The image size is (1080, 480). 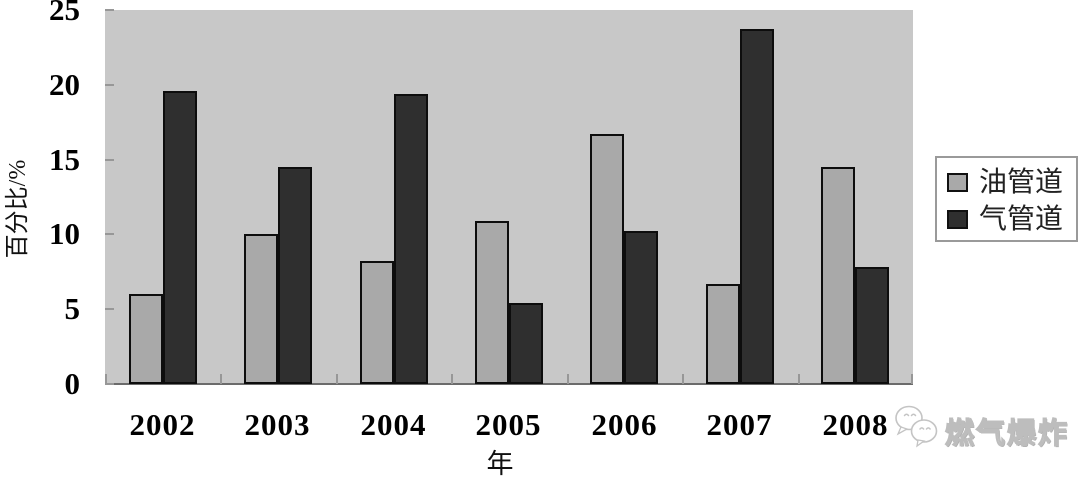 What do you see at coordinates (146, 339) in the screenshot?
I see `bar-油管道-2002` at bounding box center [146, 339].